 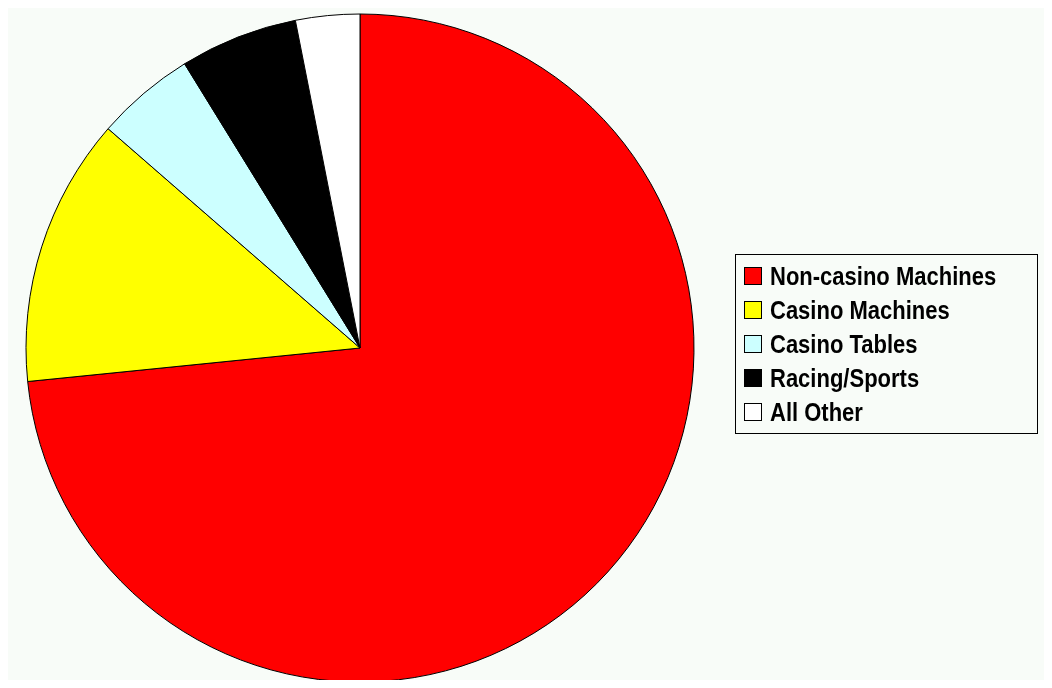 I want to click on legend-label: Casino Machines, so click(x=860, y=310).